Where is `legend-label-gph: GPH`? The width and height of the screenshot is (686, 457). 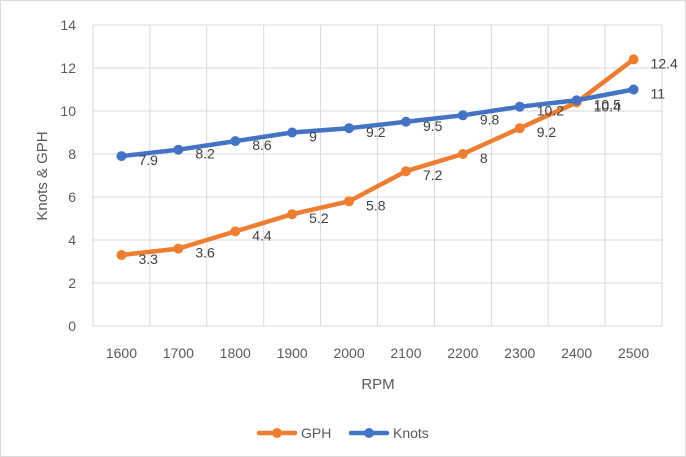
legend-label-gph: GPH is located at coordinates (316, 433).